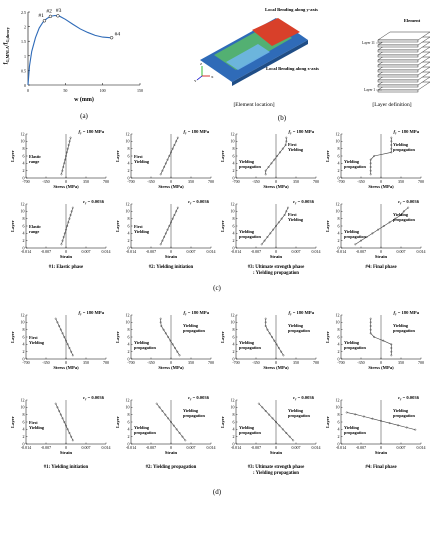 The height and width of the screenshot is (550, 434). What do you see at coordinates (171, 256) in the screenshot?
I see `plot-x-axis-label: Strain` at bounding box center [171, 256].